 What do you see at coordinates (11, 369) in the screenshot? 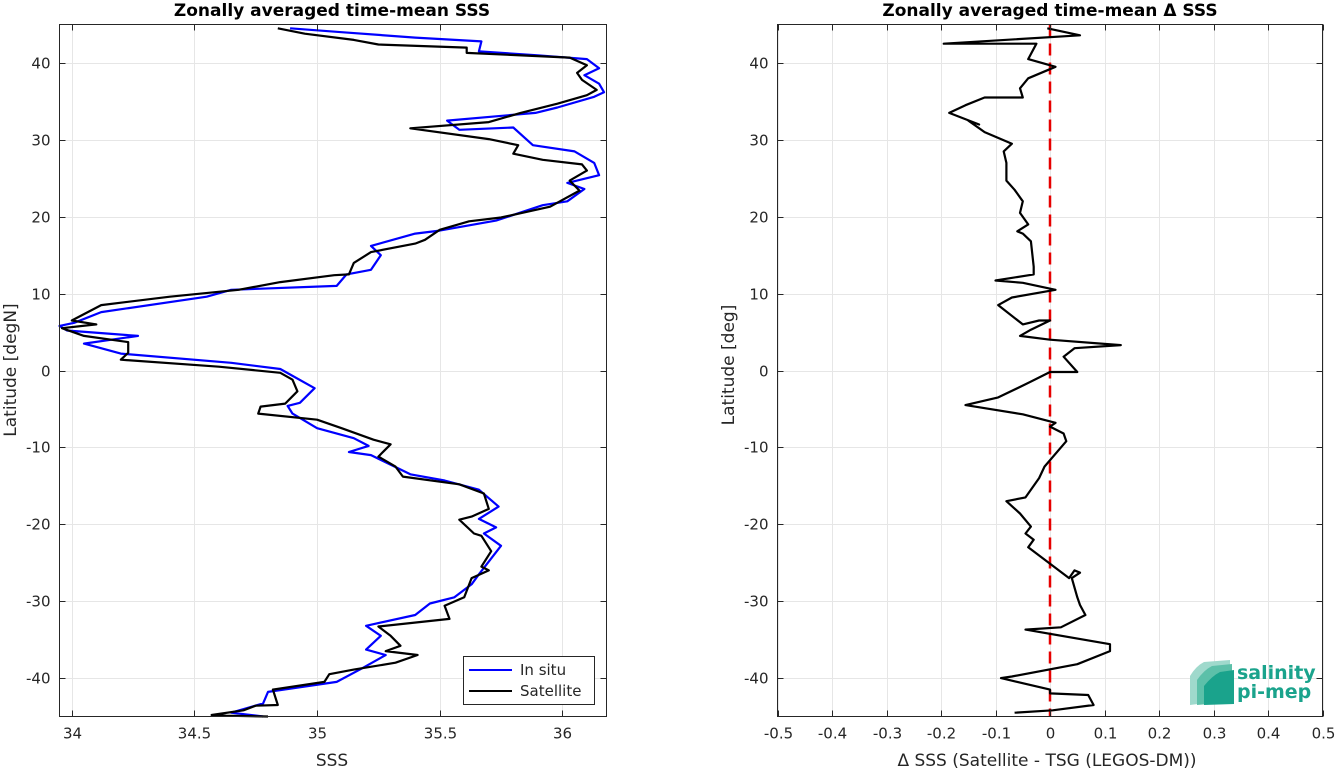
I see `left-y-label: Latitude [degN]` at bounding box center [11, 369].